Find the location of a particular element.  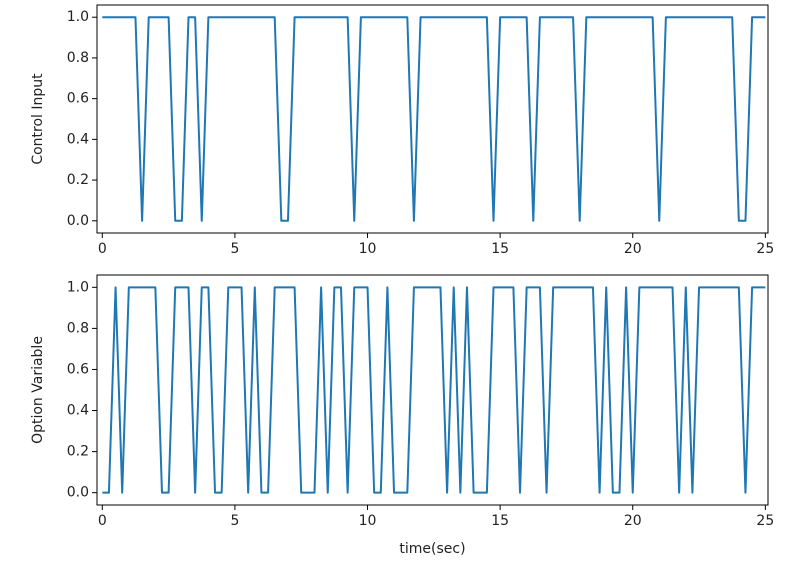

x-axis-label: time(sec) is located at coordinates (432, 549).